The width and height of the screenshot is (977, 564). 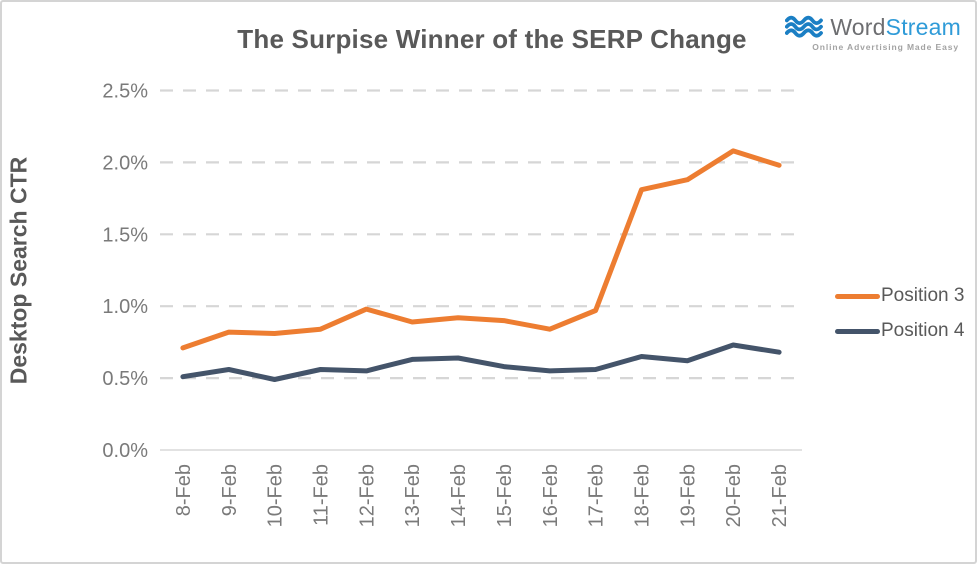 I want to click on legend-item: Position 4, so click(x=900, y=330).